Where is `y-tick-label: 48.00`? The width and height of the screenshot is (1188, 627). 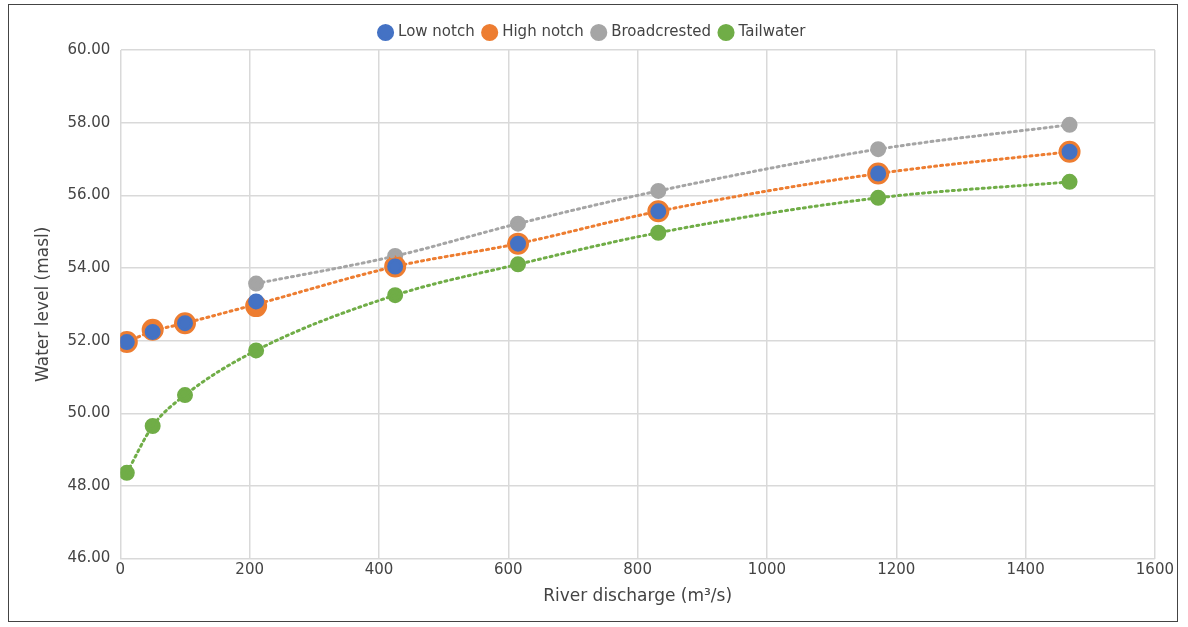
y-tick-label: 48.00 is located at coordinates (89, 484).